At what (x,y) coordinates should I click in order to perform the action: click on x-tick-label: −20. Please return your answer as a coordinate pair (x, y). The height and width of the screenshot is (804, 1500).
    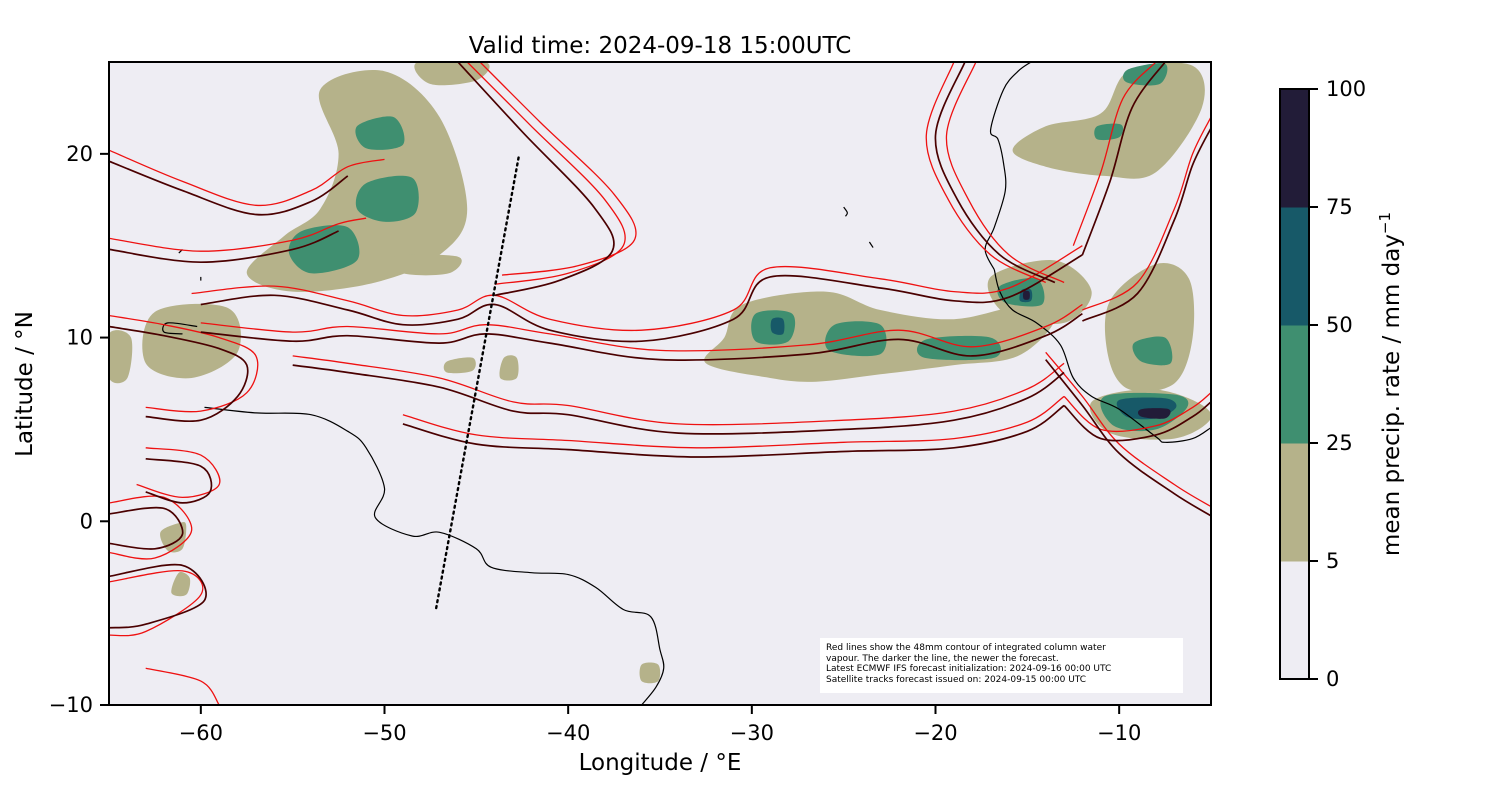
    Looking at the image, I should click on (935, 733).